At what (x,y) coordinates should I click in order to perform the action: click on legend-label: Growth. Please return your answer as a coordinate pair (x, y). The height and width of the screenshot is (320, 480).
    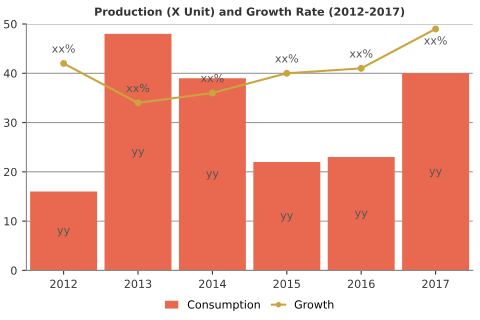
    Looking at the image, I should click on (314, 304).